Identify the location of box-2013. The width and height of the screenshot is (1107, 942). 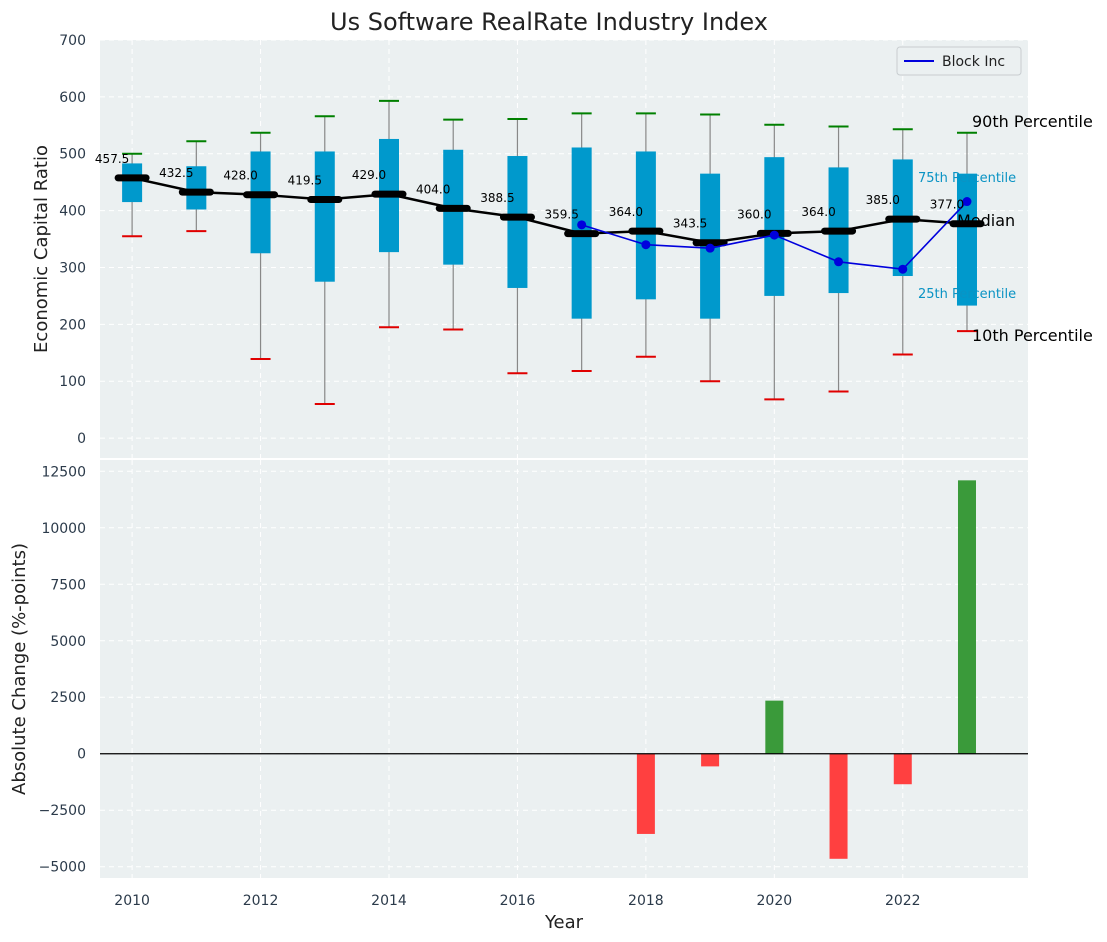
(324, 216).